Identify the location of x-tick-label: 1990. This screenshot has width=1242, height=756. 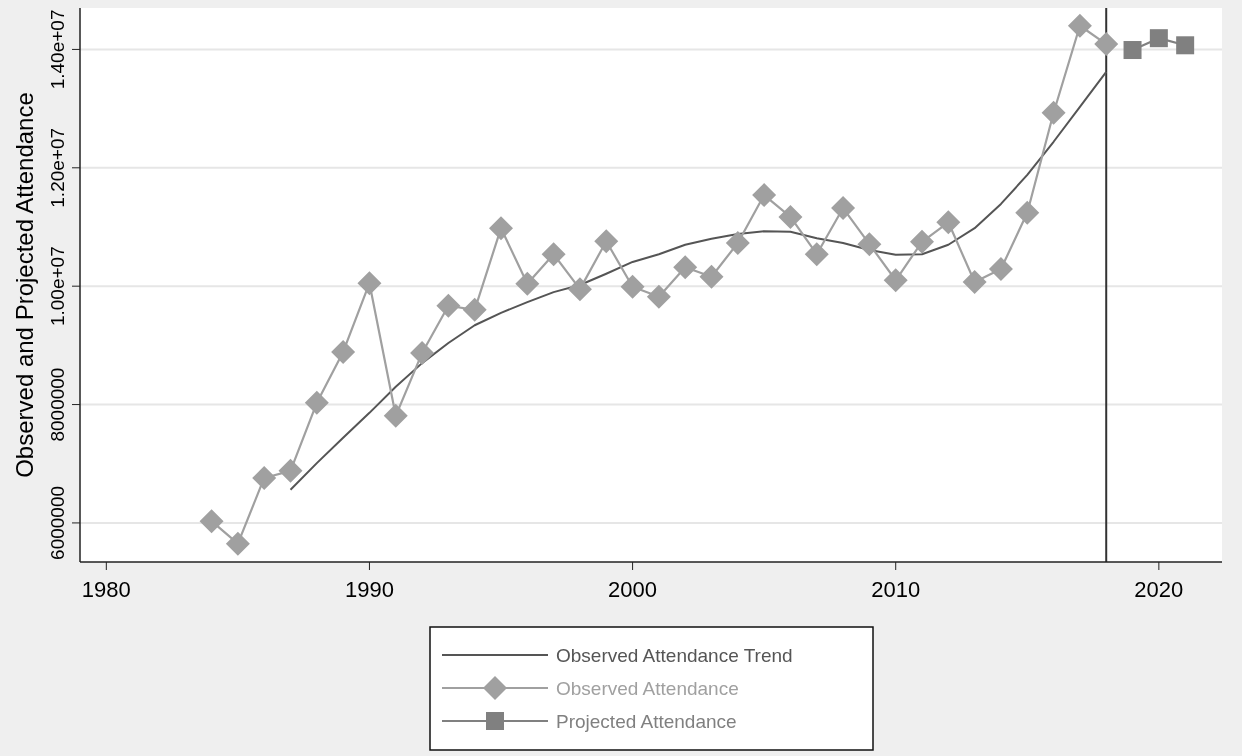
(369, 589).